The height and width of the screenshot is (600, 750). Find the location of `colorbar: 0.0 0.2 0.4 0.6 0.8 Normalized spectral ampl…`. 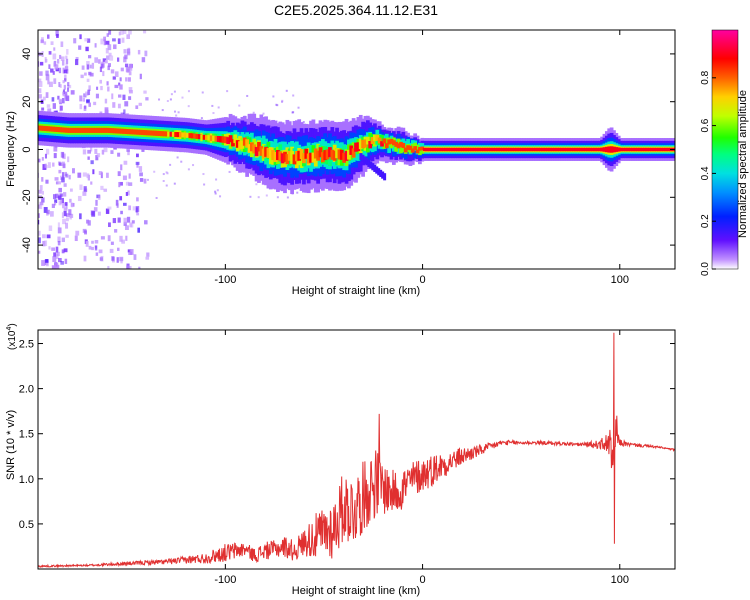

colorbar: 0.0 0.2 0.4 0.6 0.8 Normalized spectral ampl… is located at coordinates (724, 152).